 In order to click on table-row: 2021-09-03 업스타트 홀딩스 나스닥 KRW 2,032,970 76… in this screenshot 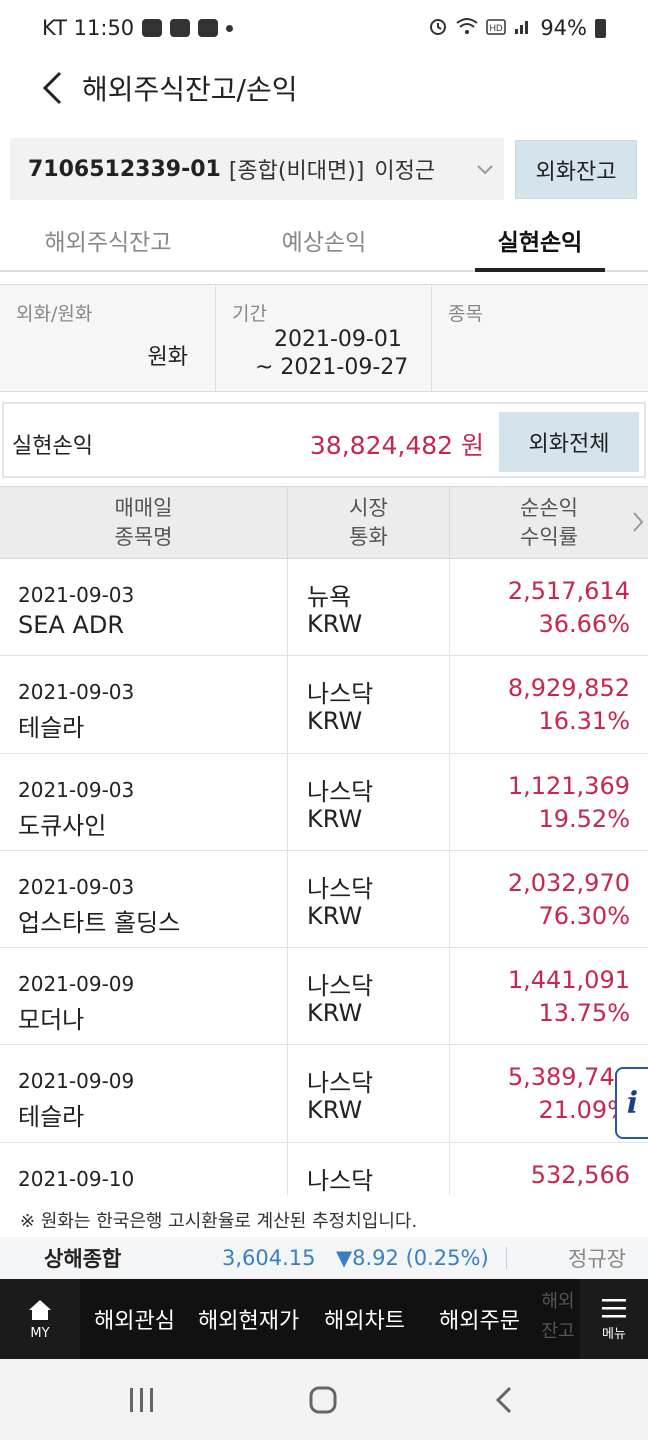, I will do `click(324, 899)`.